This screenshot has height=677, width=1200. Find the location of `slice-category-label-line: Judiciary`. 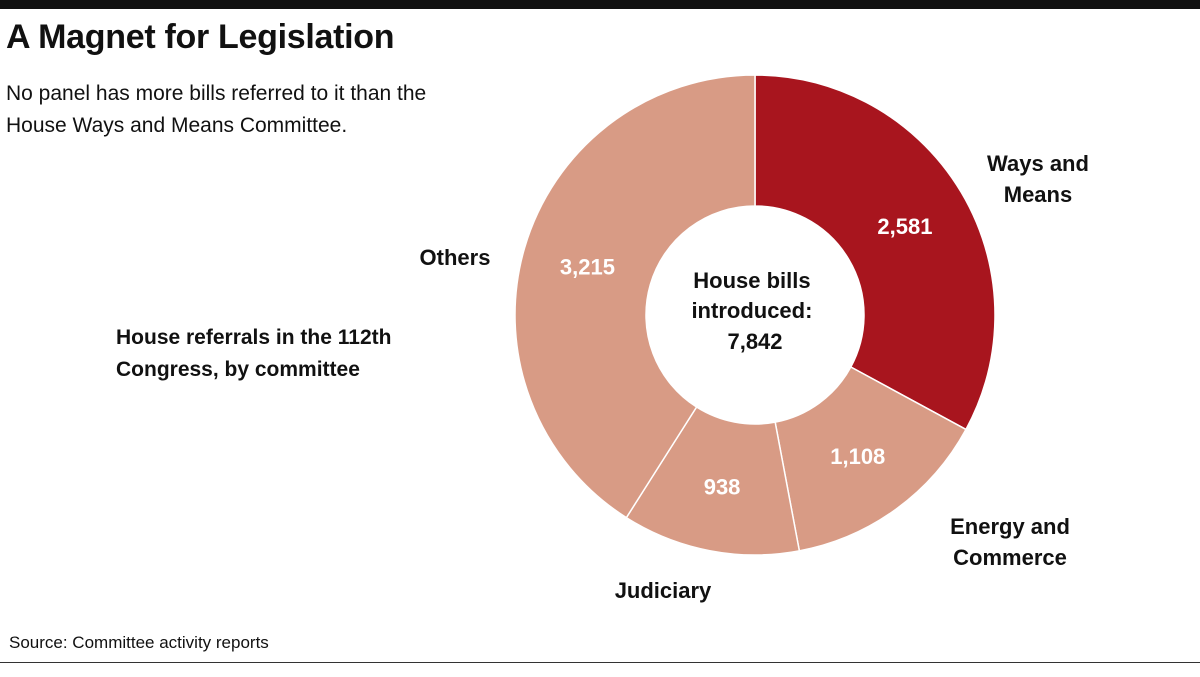

slice-category-label-line: Judiciary is located at coordinates (663, 590).